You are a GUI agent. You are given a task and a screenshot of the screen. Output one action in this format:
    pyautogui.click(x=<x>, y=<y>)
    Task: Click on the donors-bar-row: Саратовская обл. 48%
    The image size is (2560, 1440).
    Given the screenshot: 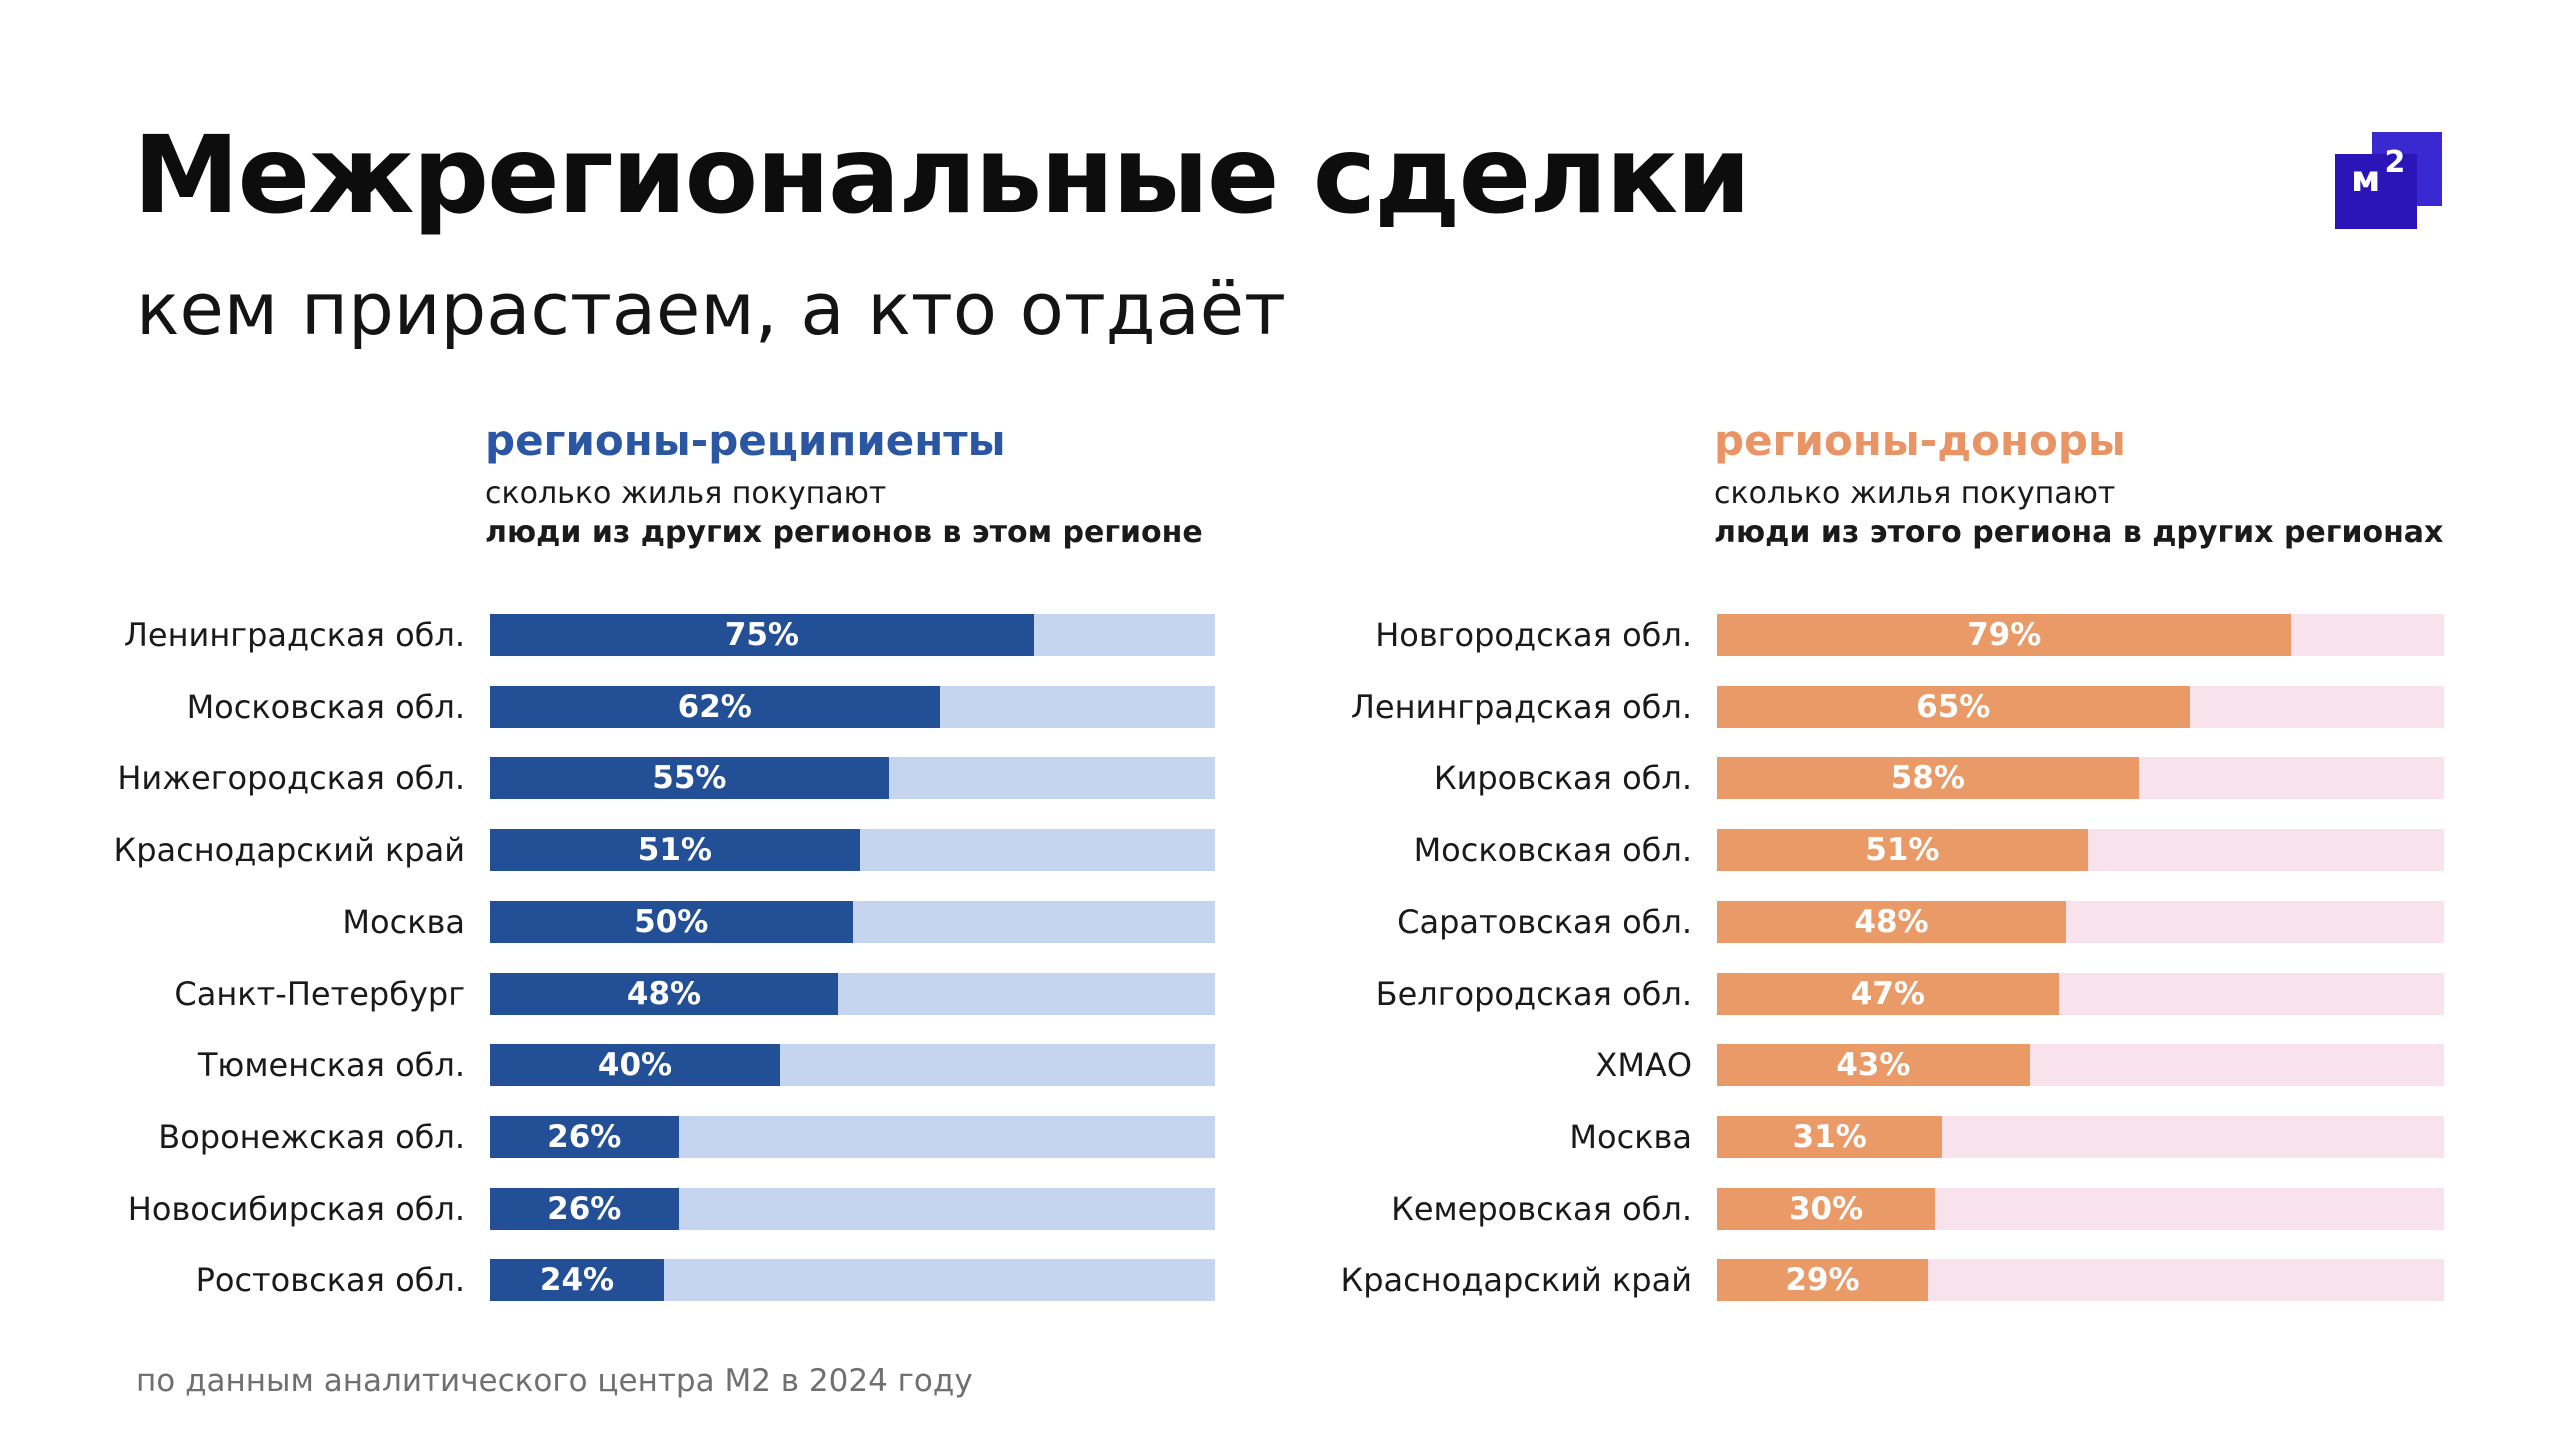 What is the action you would take?
    pyautogui.click(x=1845, y=921)
    